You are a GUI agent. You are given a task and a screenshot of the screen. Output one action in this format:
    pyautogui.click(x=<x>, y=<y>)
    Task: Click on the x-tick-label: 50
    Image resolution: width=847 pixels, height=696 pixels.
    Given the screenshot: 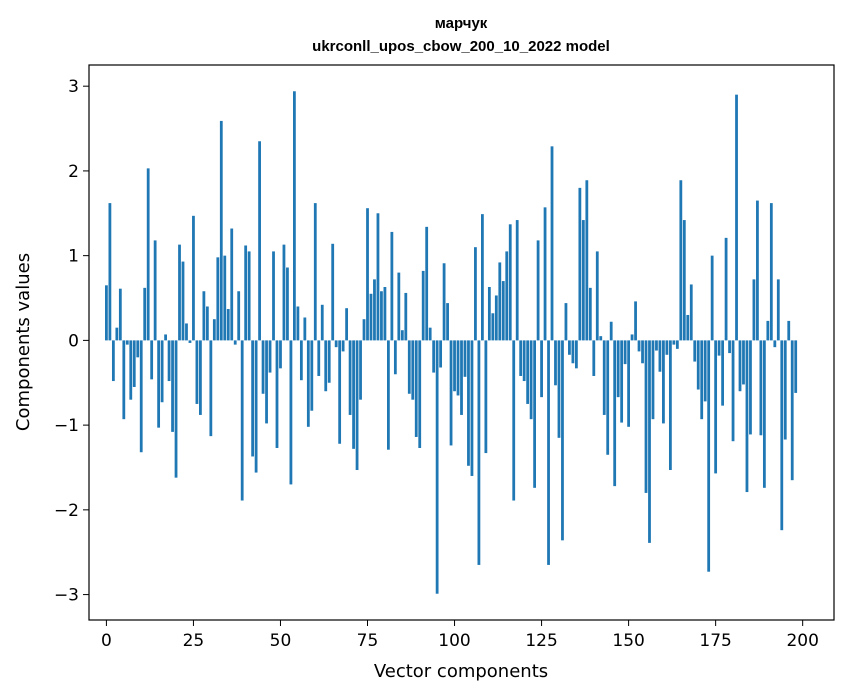 What is the action you would take?
    pyautogui.click(x=281, y=641)
    